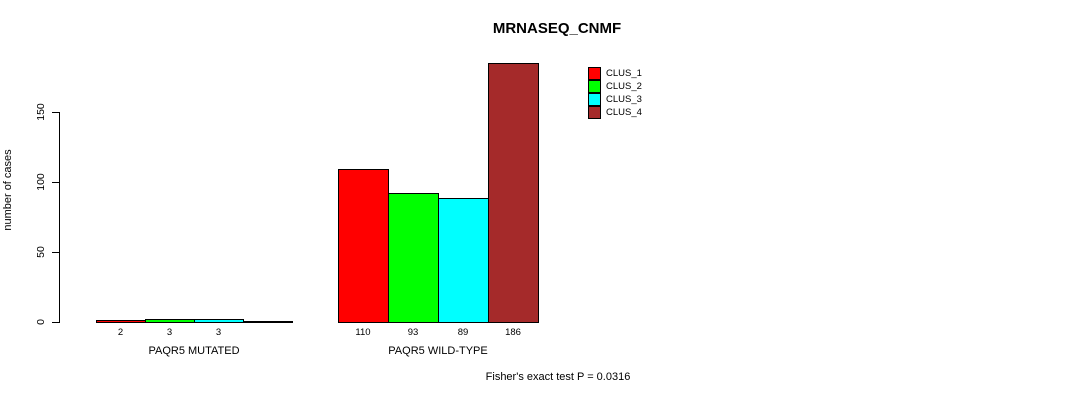 Image resolution: width=1090 pixels, height=400 pixels. I want to click on legend-item: CLUS_2, so click(615, 86).